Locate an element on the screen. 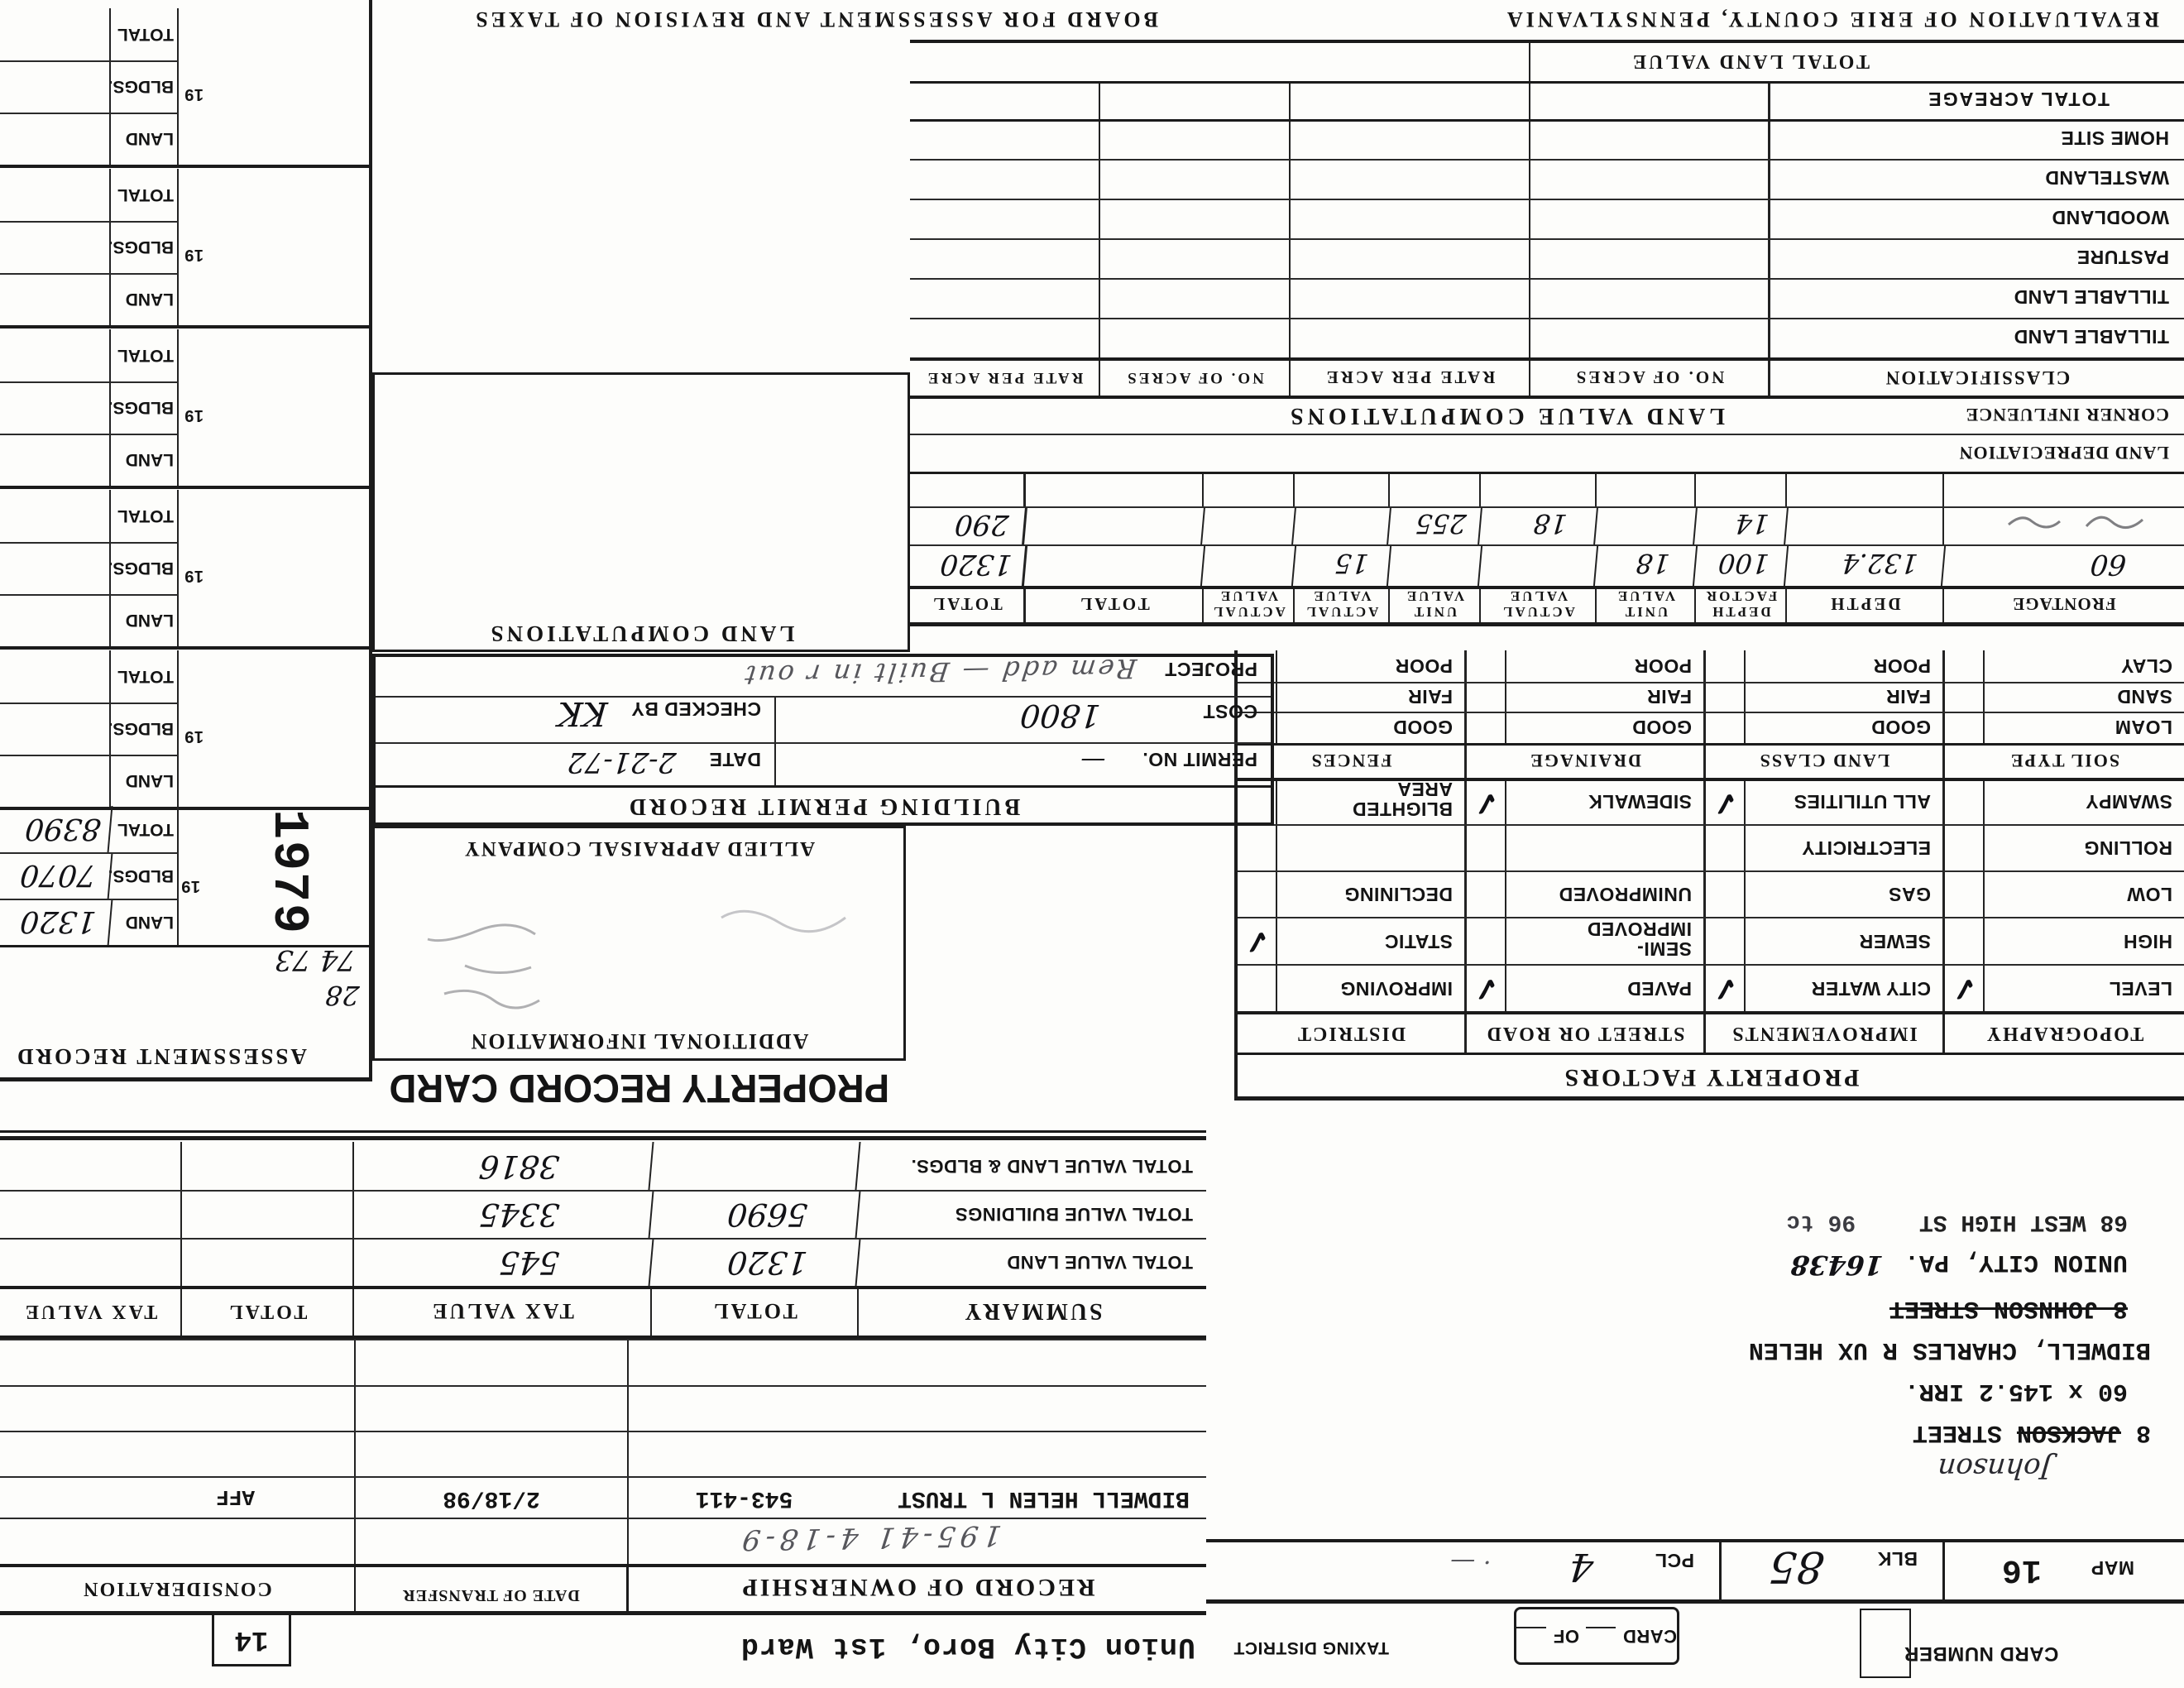  lvc-row-1: 60 132.4 100 18 15 1320 is located at coordinates (1546, 565).